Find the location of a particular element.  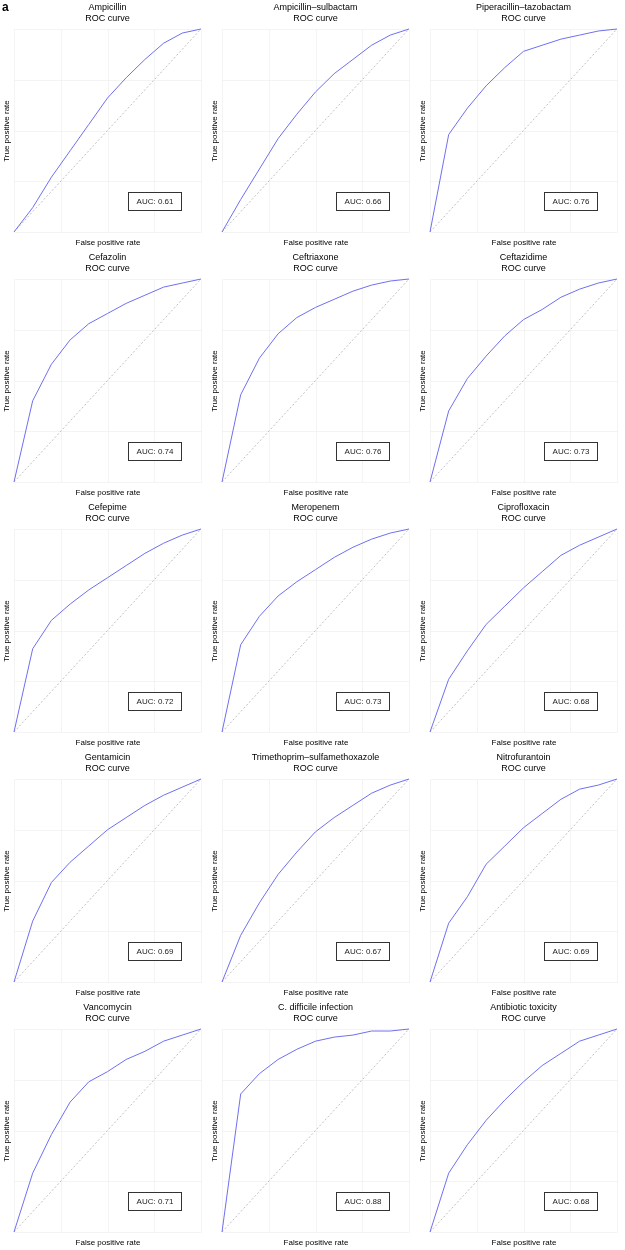

annotation: AUC: 0.88 is located at coordinates (363, 1201).